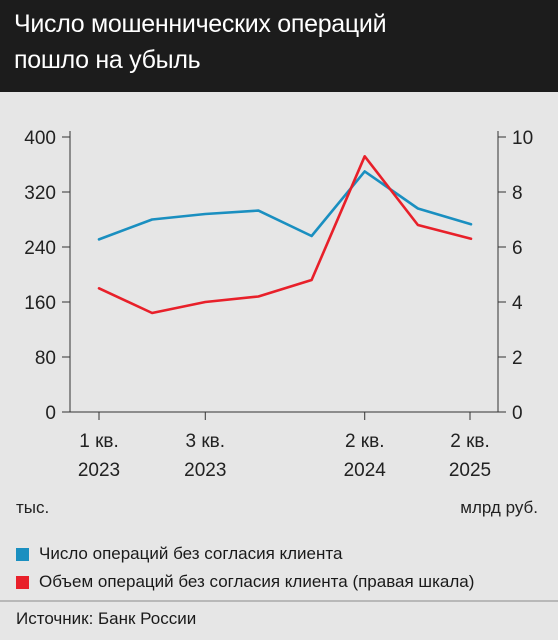 The width and height of the screenshot is (558, 640). Describe the element at coordinates (279, 601) in the screenshot. I see `source-divider` at that location.